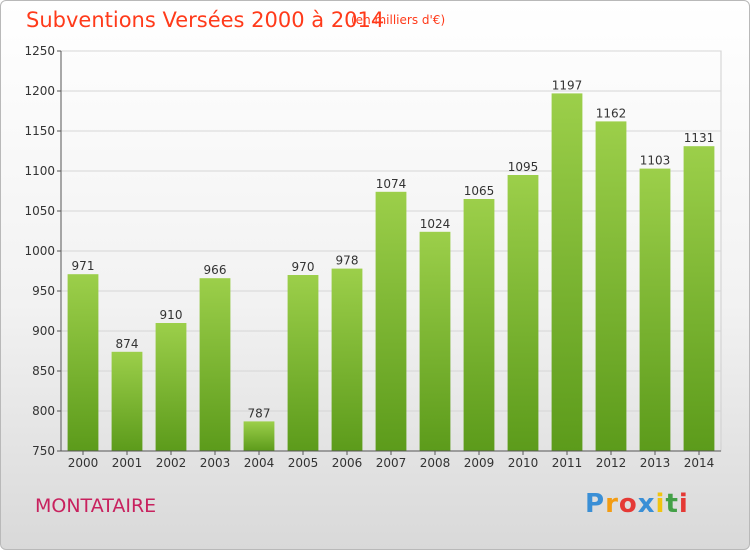 This screenshot has height=550, width=750. What do you see at coordinates (43, 291) in the screenshot?
I see `y-tick-label: 950` at bounding box center [43, 291].